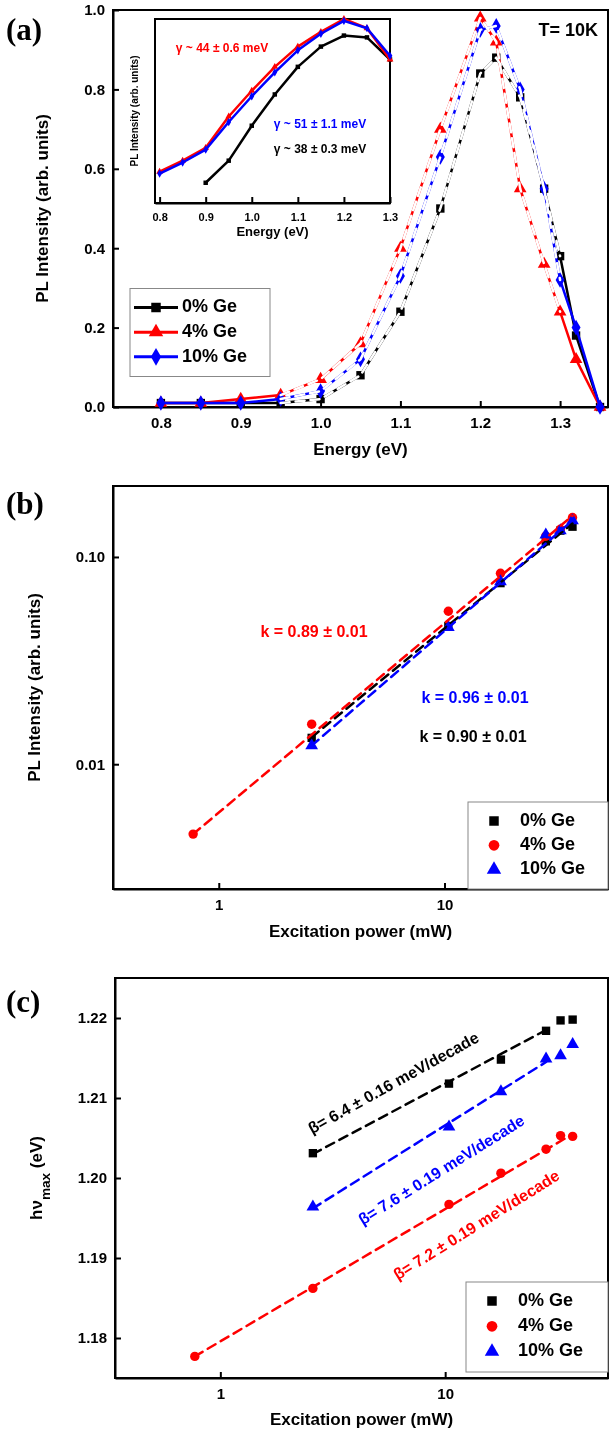 Image resolution: width=611 pixels, height=1440 pixels. I want to click on y-tick-label: 0.10, so click(90, 557).